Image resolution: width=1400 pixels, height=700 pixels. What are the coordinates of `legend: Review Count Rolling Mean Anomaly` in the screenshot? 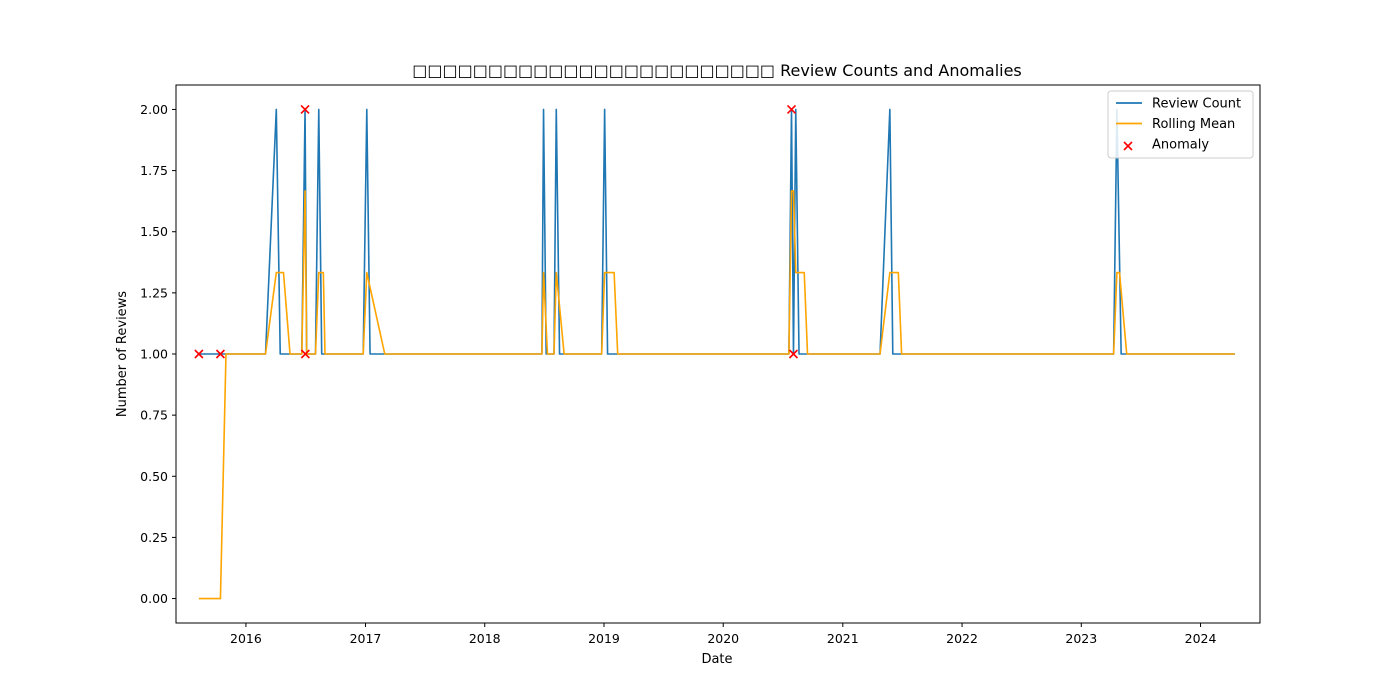 It's located at (1180, 124).